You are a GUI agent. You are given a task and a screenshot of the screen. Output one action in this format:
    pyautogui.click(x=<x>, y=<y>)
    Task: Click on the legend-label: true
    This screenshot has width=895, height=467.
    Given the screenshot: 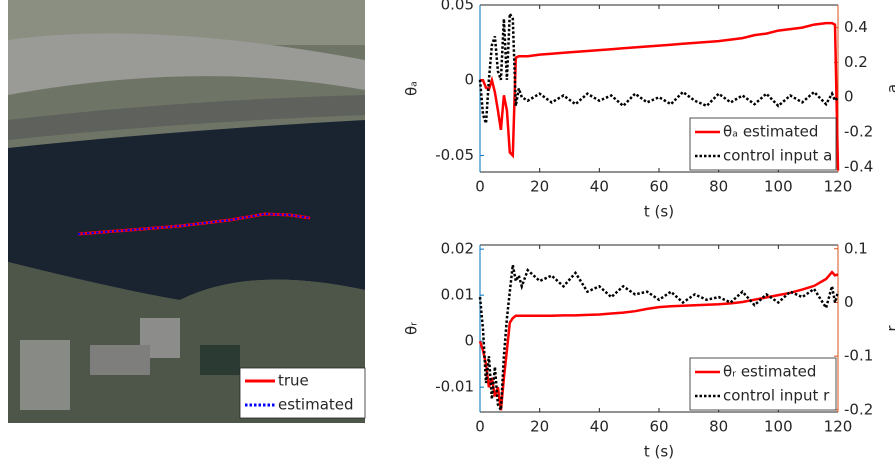 What is the action you would take?
    pyautogui.click(x=293, y=381)
    